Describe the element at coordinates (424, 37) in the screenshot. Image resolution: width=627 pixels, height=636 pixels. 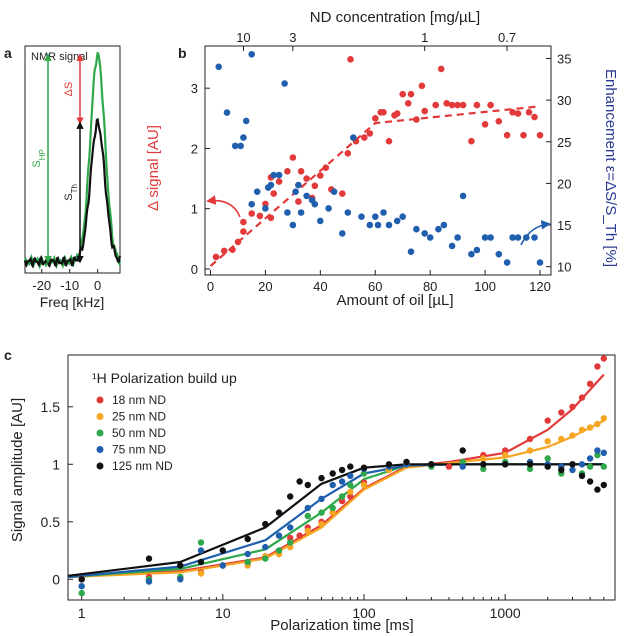
I see `panel-b-top-tick-label: 1` at that location.